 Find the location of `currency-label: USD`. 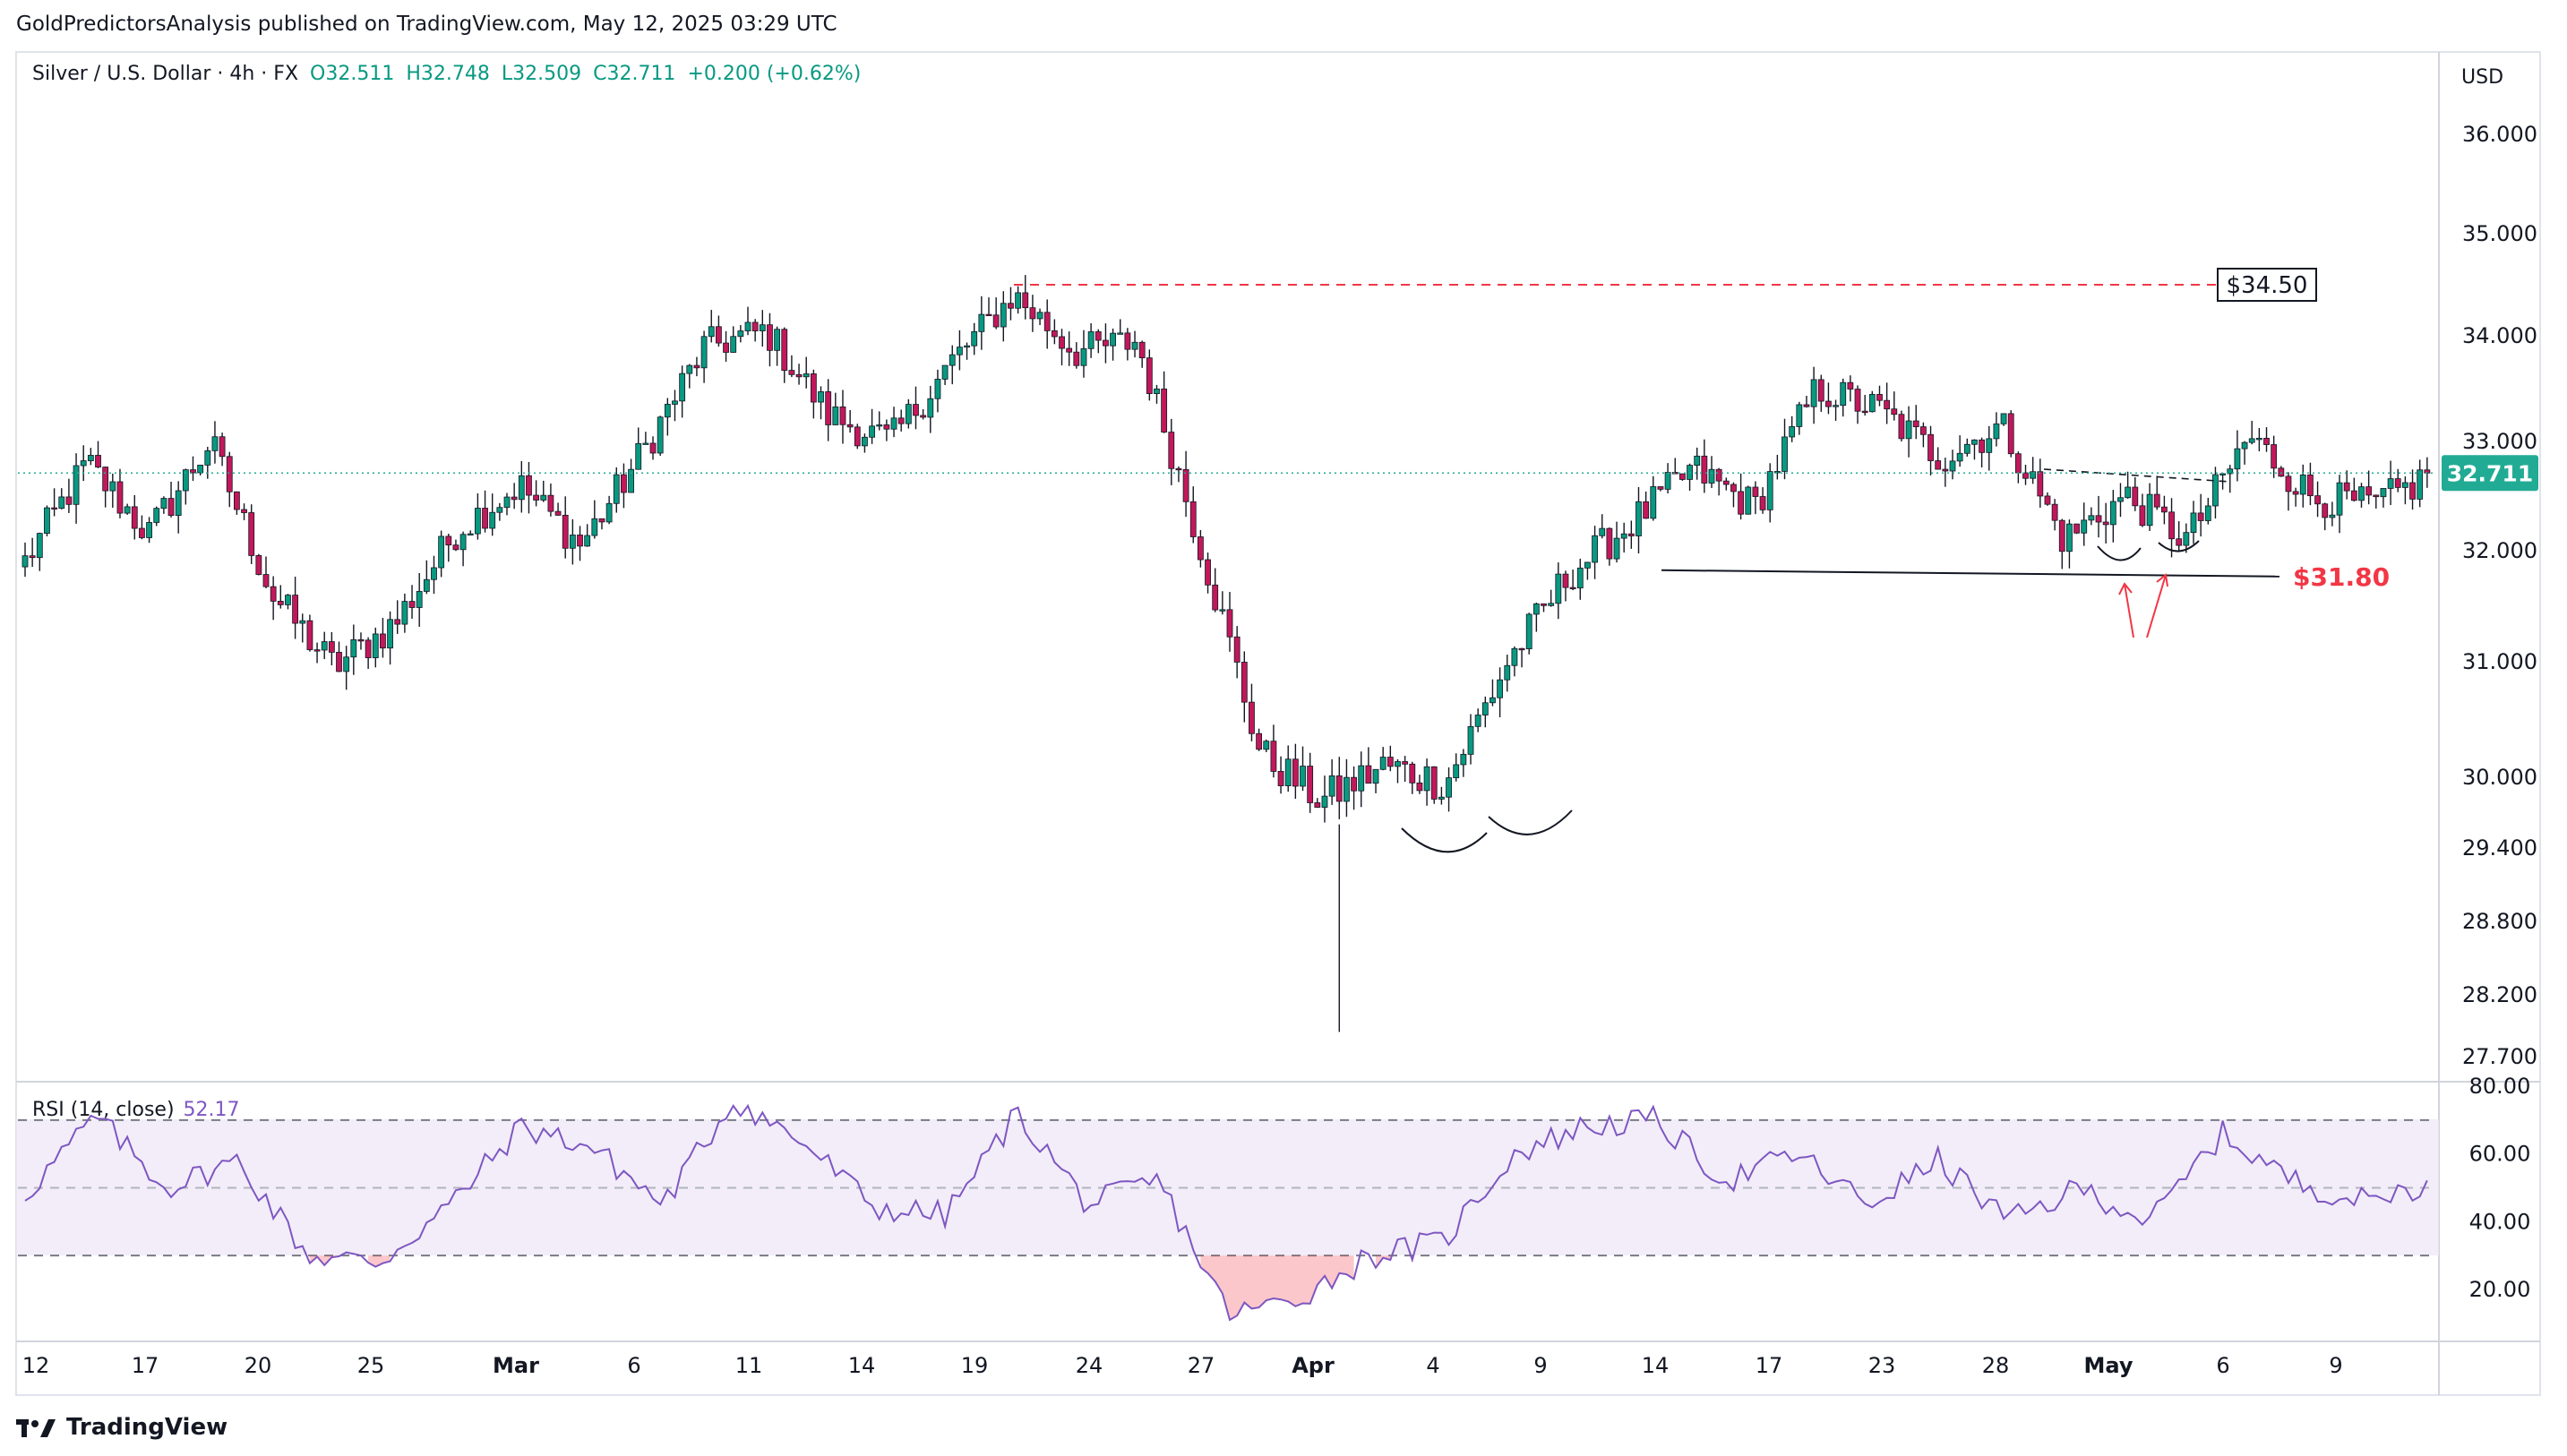

currency-label: USD is located at coordinates (2482, 77).